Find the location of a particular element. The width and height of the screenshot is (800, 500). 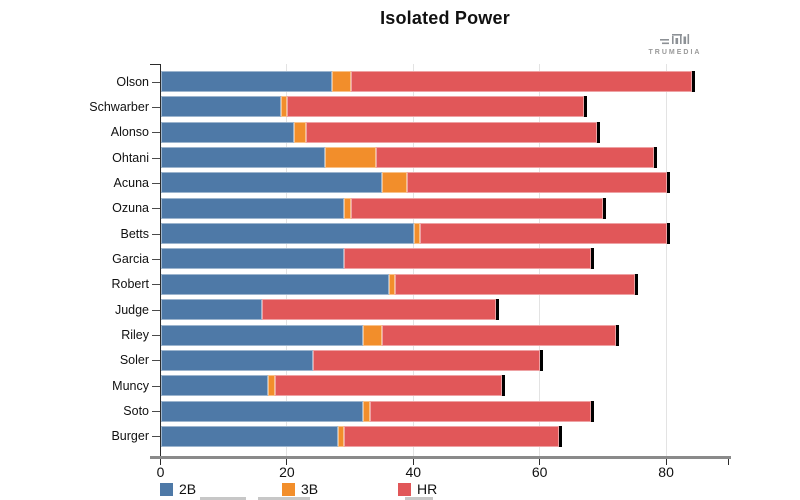

bar-row-ozuna is located at coordinates (384, 208).